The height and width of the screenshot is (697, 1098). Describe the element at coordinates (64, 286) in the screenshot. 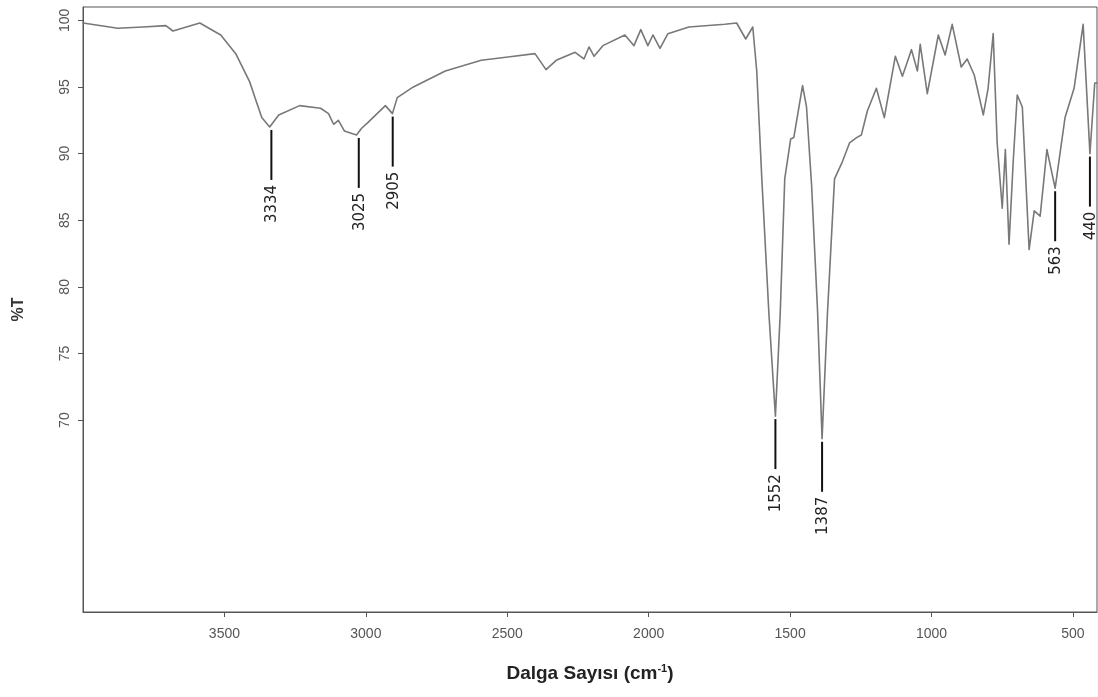

I see `y-tick-label: 80` at that location.